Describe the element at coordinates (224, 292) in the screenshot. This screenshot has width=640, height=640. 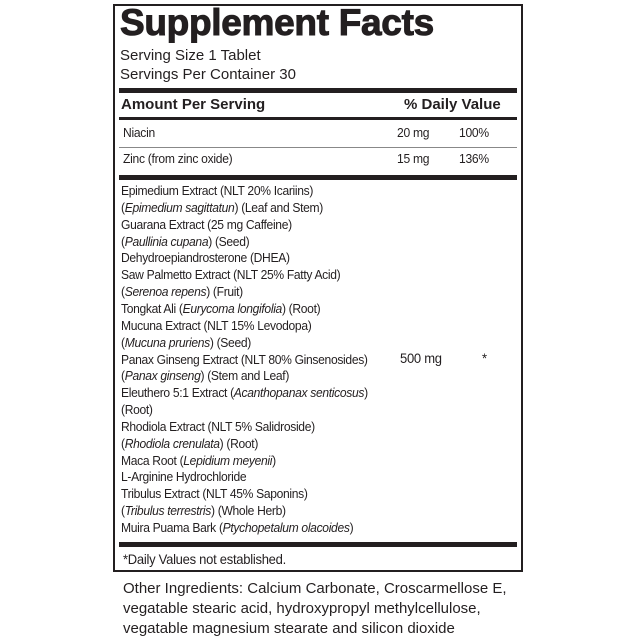
I see `ingredient-text: ) (Fruit)` at that location.